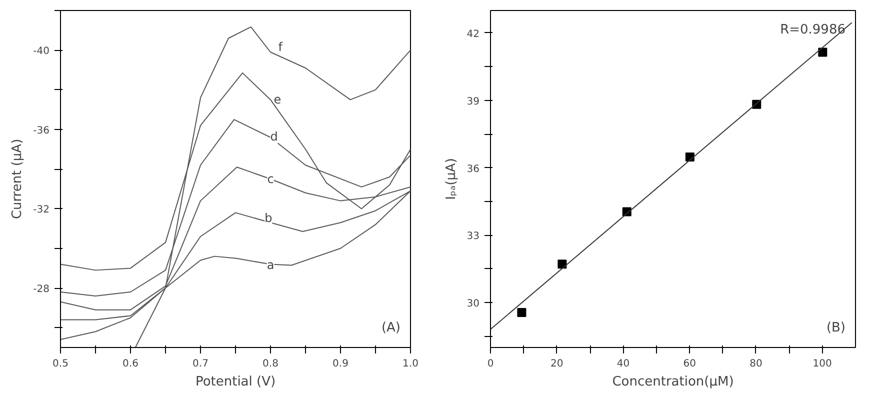  I want to click on x-tick-label: 60, so click(689, 364).